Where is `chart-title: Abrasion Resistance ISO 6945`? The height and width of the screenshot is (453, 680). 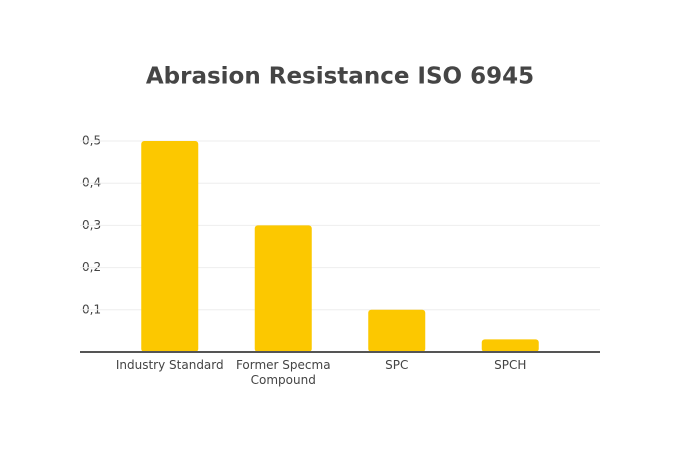 chart-title: Abrasion Resistance ISO 6945 is located at coordinates (340, 77).